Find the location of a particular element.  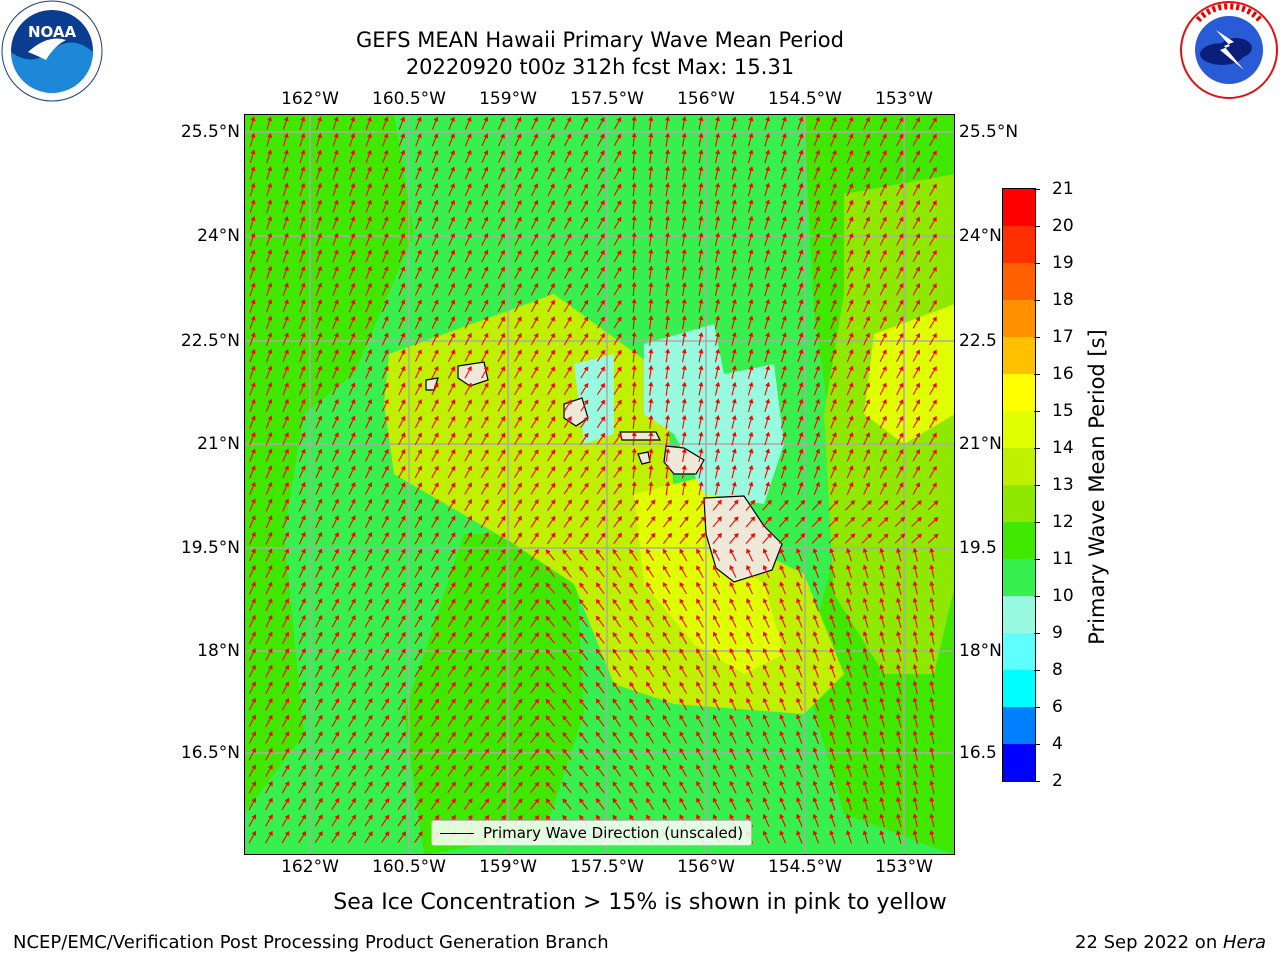

legend-label: Primary Wave Direction (unscaled) is located at coordinates (613, 833).